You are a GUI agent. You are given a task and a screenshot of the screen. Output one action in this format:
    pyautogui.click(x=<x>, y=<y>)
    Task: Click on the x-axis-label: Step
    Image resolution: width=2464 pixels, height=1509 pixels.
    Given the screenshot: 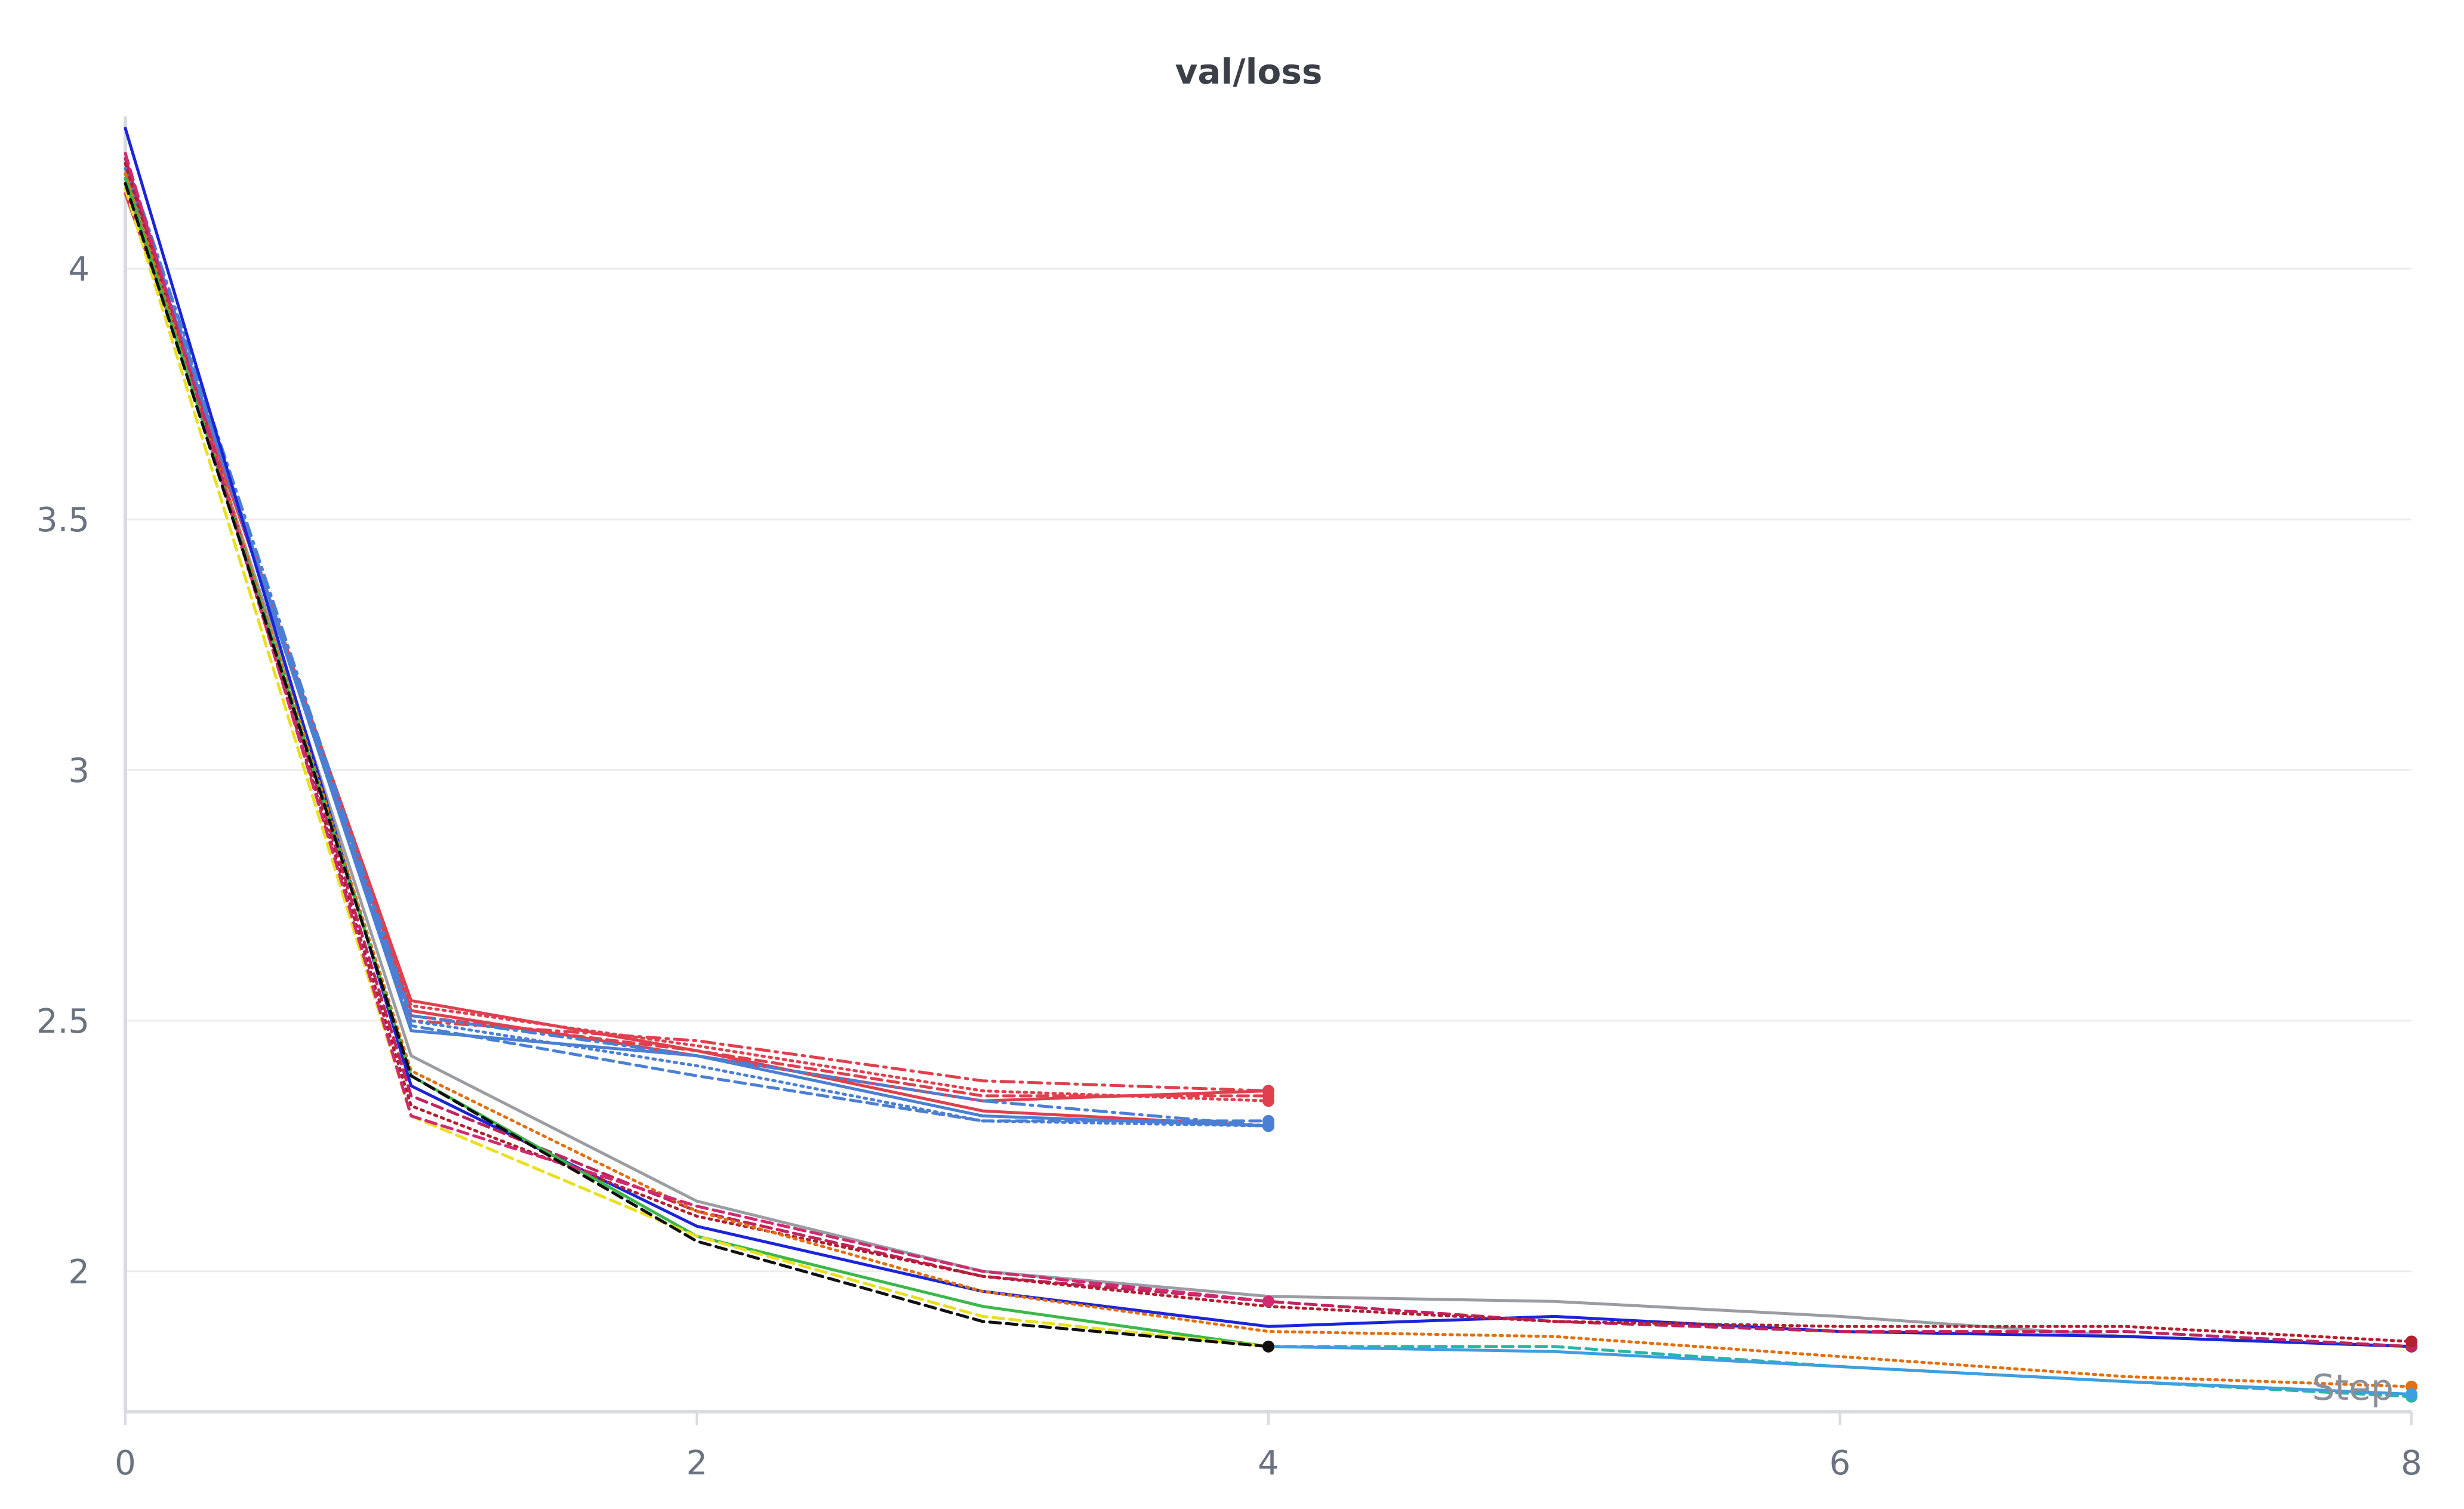 What is the action you would take?
    pyautogui.click(x=2353, y=1388)
    